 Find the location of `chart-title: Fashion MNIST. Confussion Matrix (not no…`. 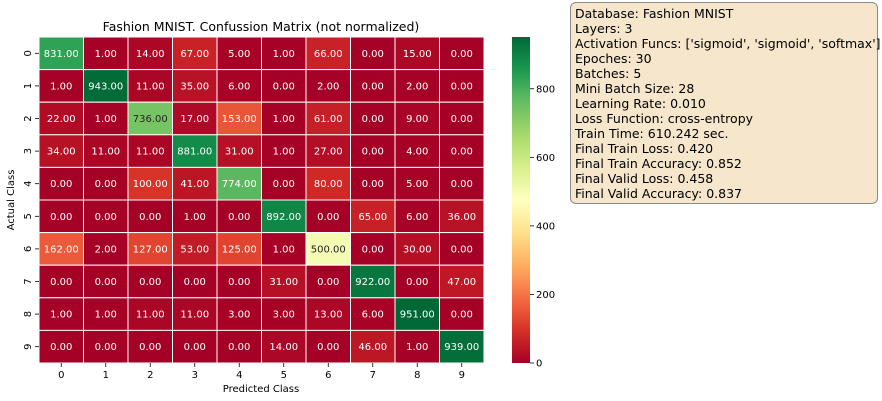

chart-title: Fashion MNIST. Confussion Matrix (not no… is located at coordinates (261, 26).